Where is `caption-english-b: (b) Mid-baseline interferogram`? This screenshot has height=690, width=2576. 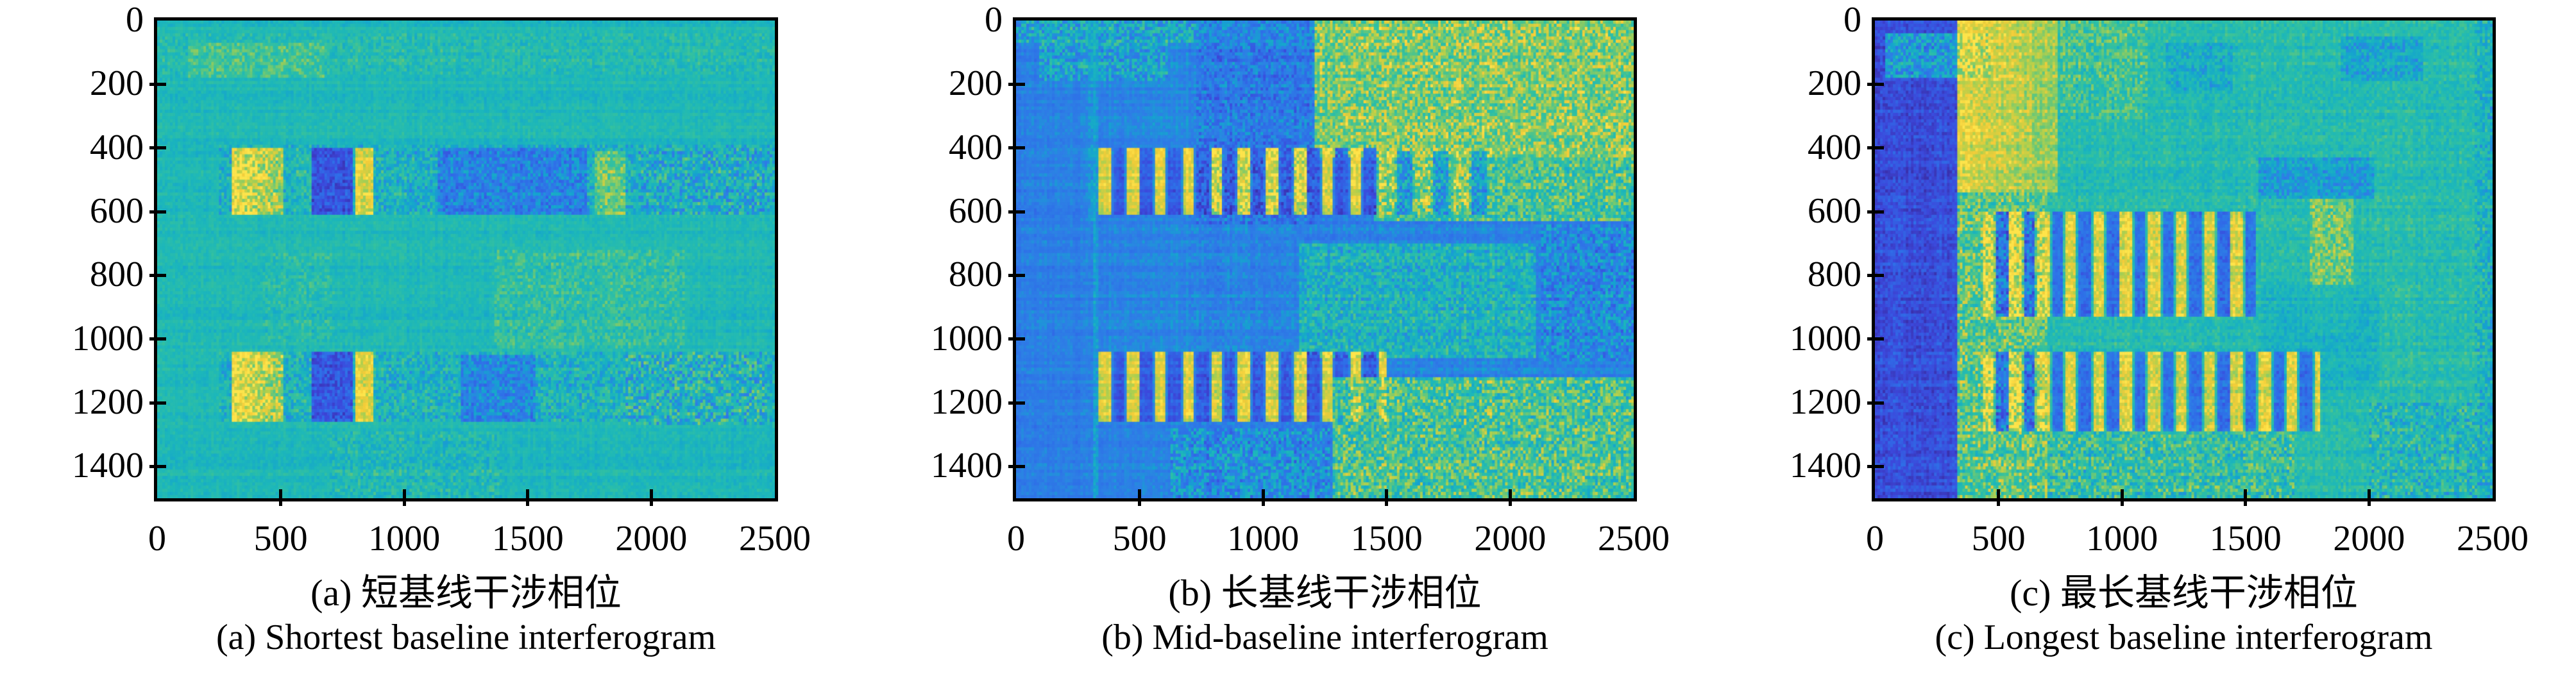
caption-english-b: (b) Mid-baseline interferogram is located at coordinates (1324, 637).